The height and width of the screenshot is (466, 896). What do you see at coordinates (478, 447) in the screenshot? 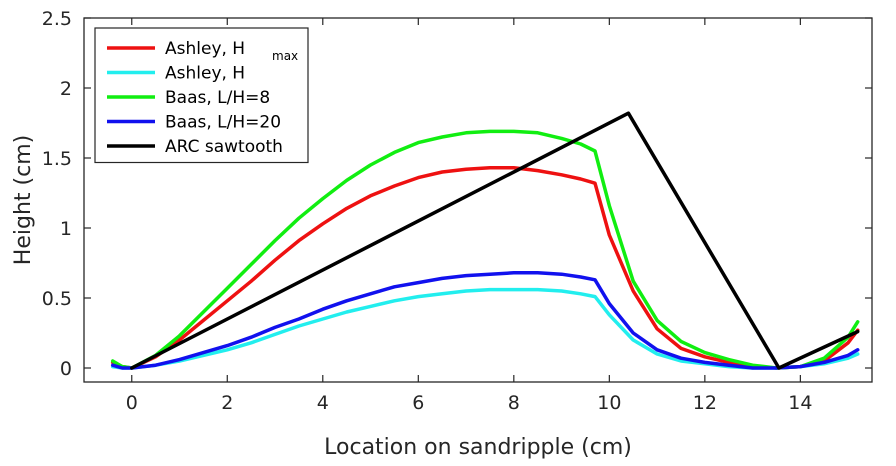
I see `x-axis-label: Location on sandripple (cm)` at bounding box center [478, 447].